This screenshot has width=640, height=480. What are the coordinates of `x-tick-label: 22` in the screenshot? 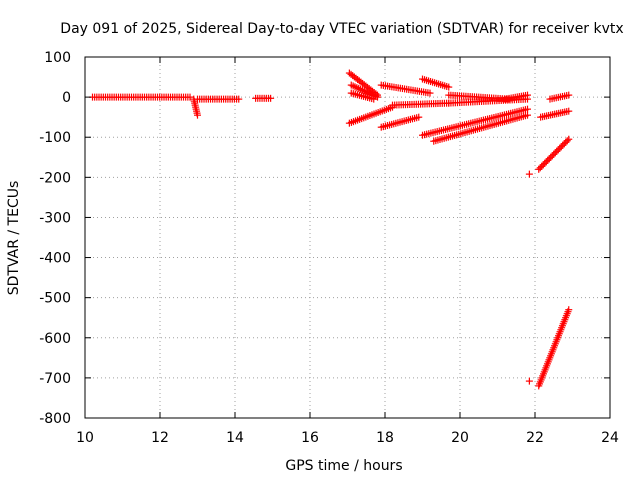 It's located at (535, 438).